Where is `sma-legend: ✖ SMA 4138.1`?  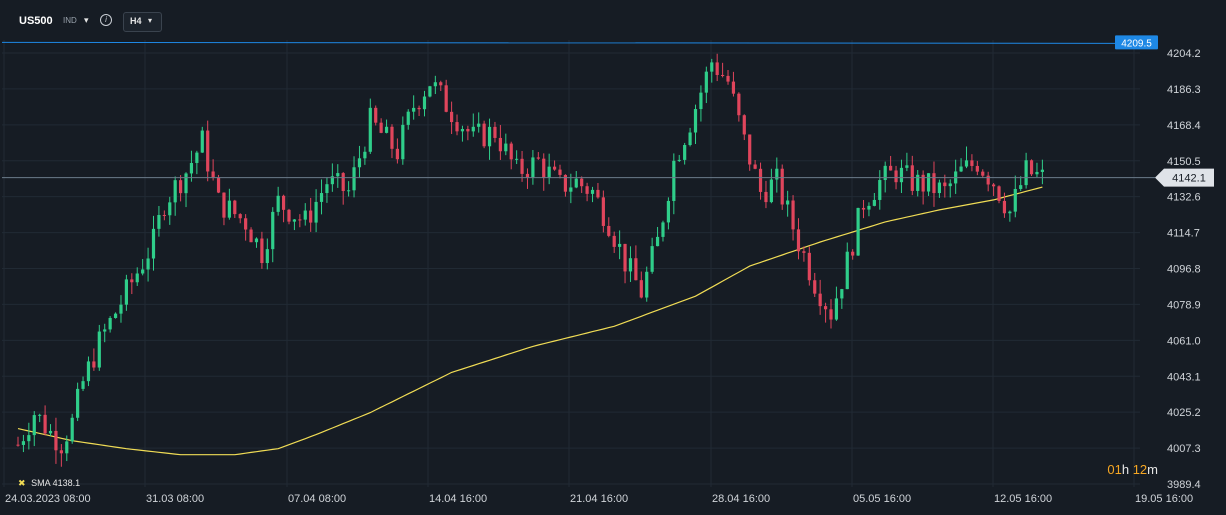
sma-legend: ✖ SMA 4138.1 is located at coordinates (49, 483).